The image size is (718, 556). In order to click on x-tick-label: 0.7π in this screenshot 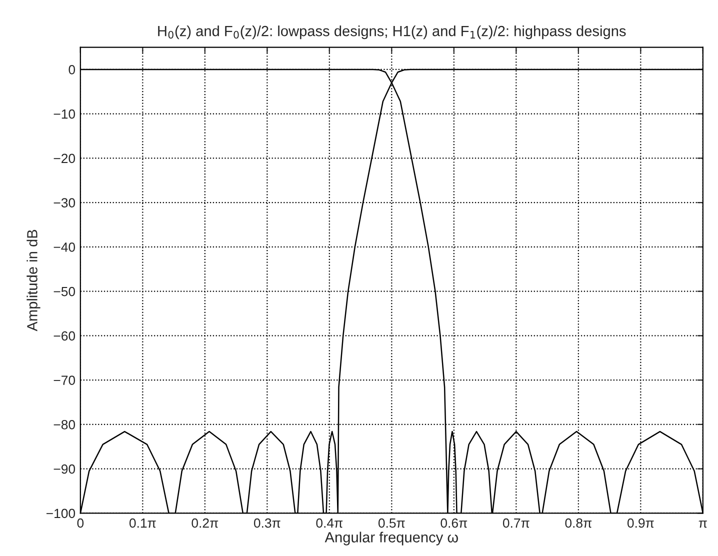, I will do `click(516, 523)`.